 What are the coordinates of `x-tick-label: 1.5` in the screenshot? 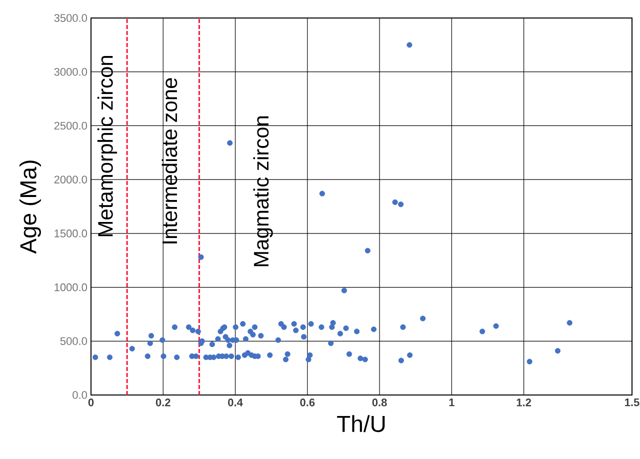 It's located at (632, 402).